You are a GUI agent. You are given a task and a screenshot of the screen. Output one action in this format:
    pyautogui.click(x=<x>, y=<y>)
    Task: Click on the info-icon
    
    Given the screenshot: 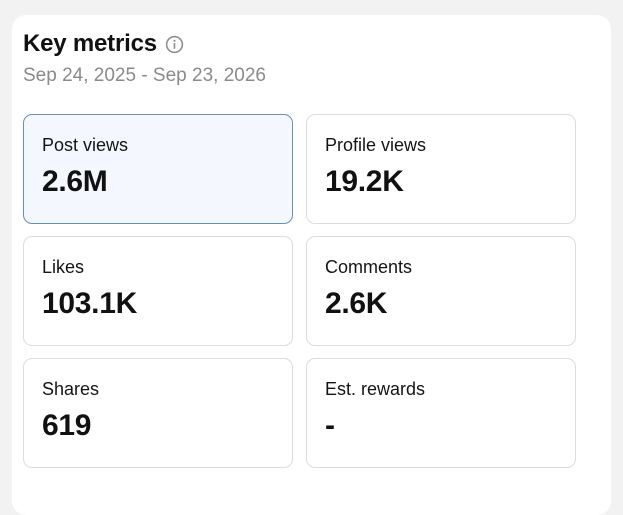 What is the action you would take?
    pyautogui.click(x=175, y=44)
    